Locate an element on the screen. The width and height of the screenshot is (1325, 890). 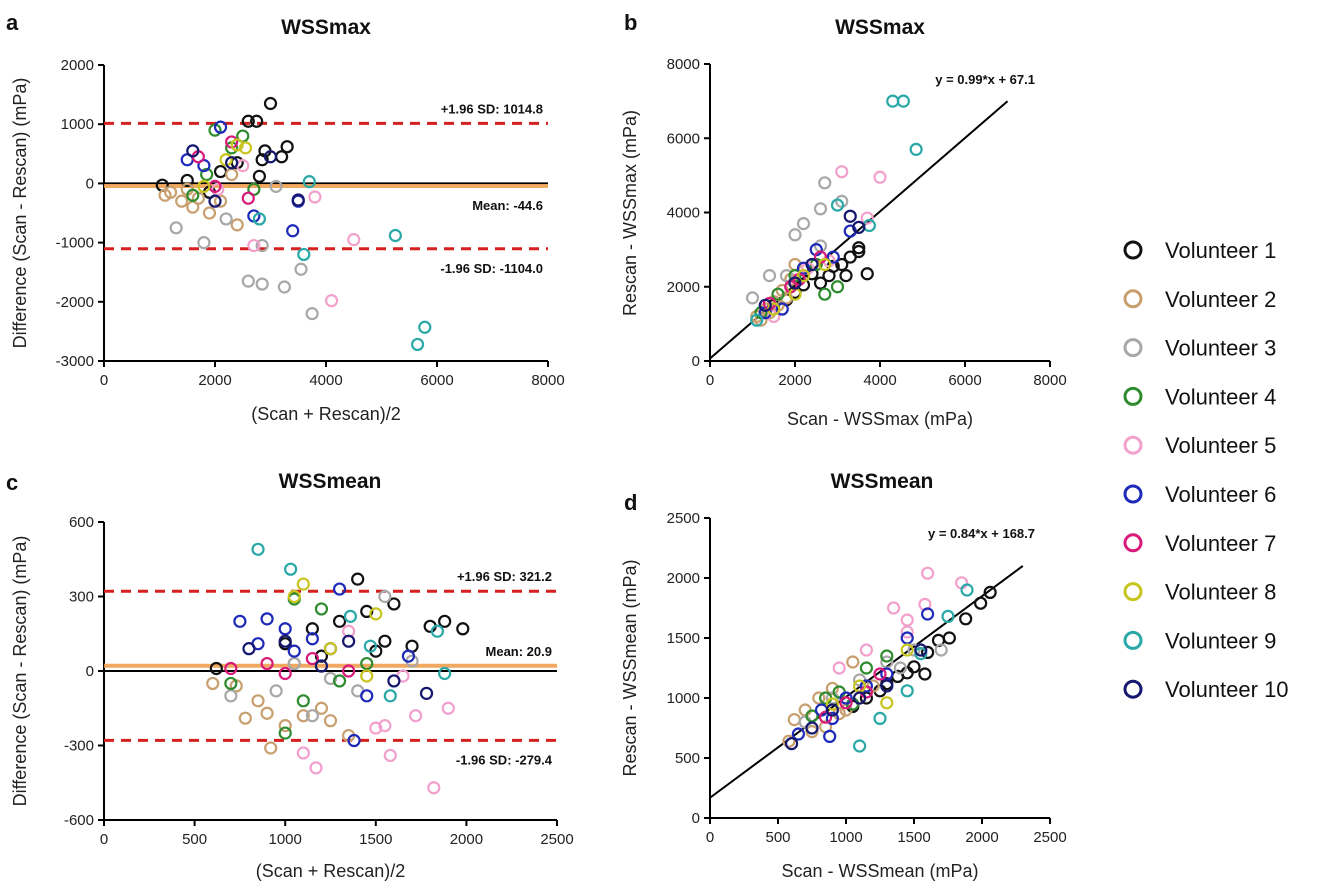
x-tick-label: 0 is located at coordinates (104, 380).